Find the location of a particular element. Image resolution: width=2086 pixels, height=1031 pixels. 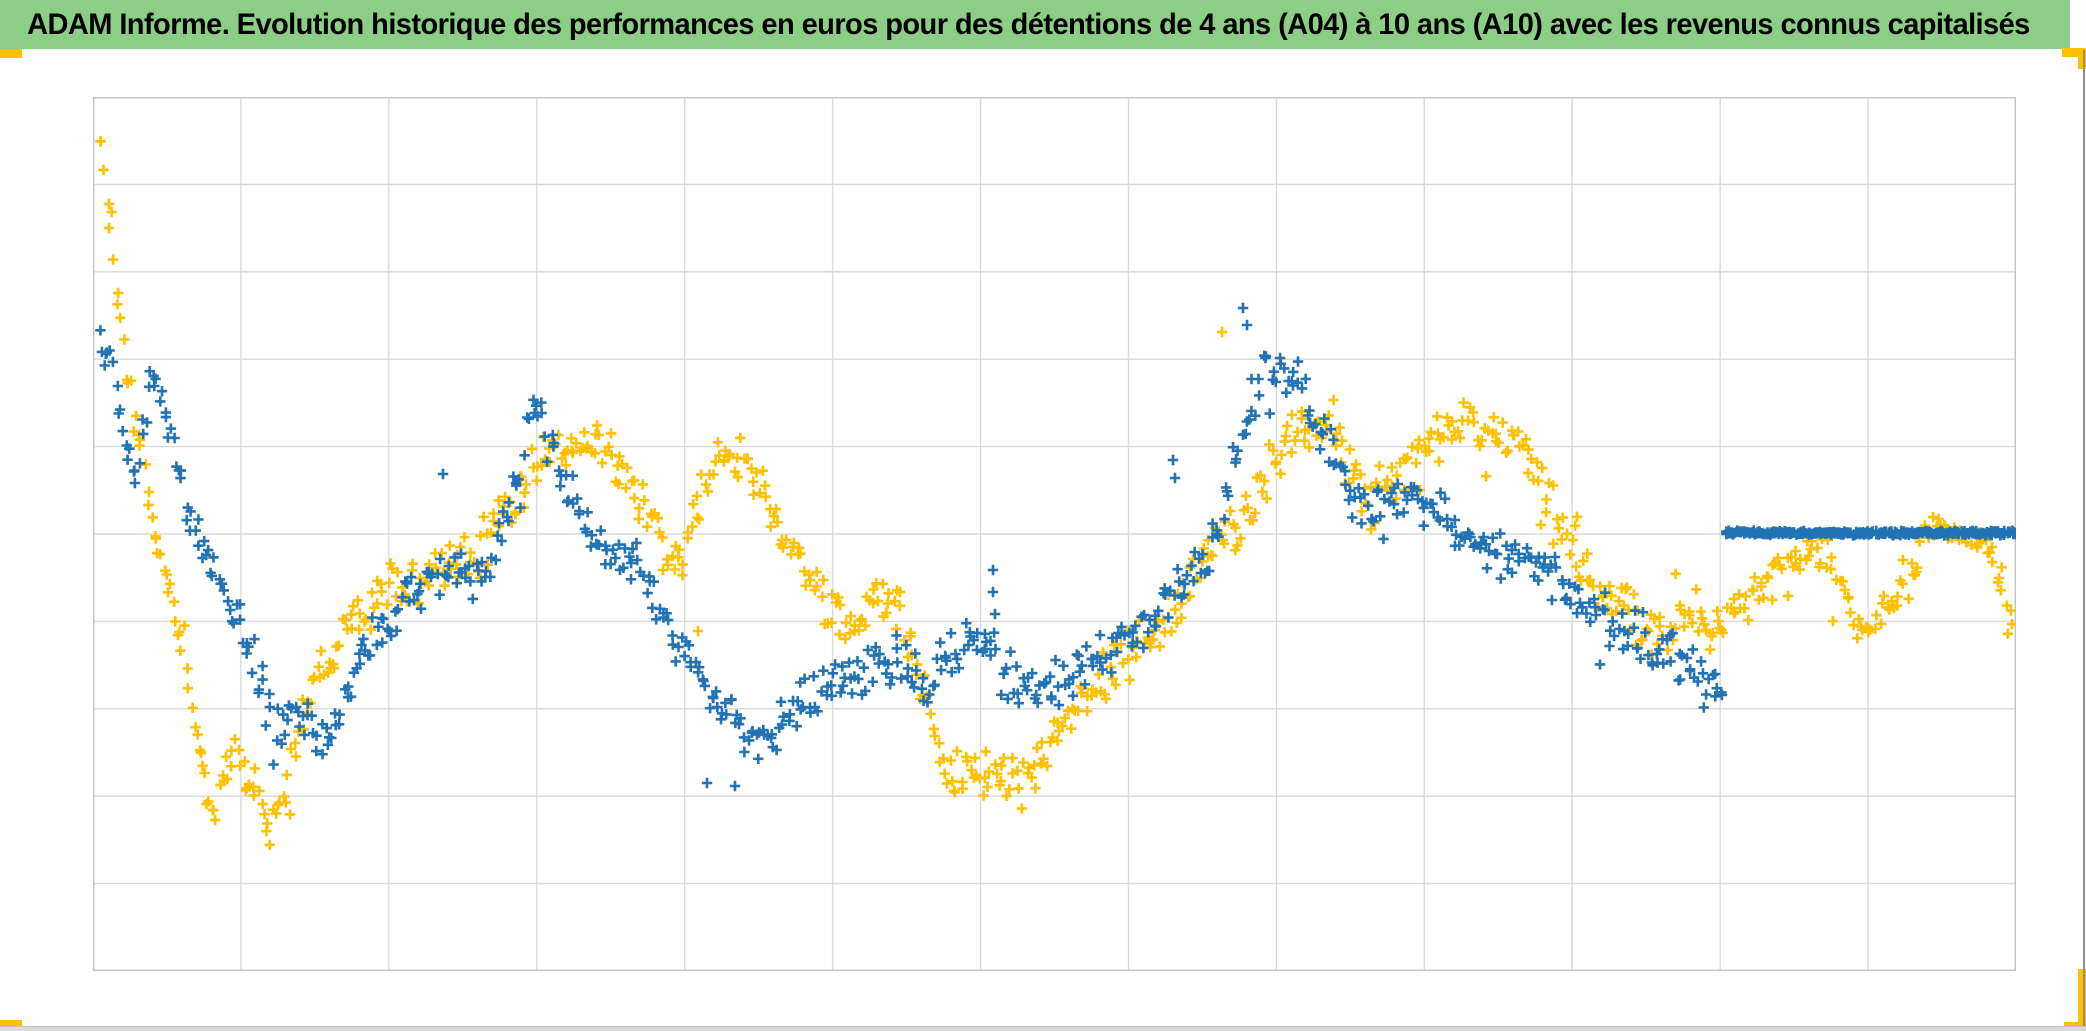

page-right-border is located at coordinates (2084, 540).